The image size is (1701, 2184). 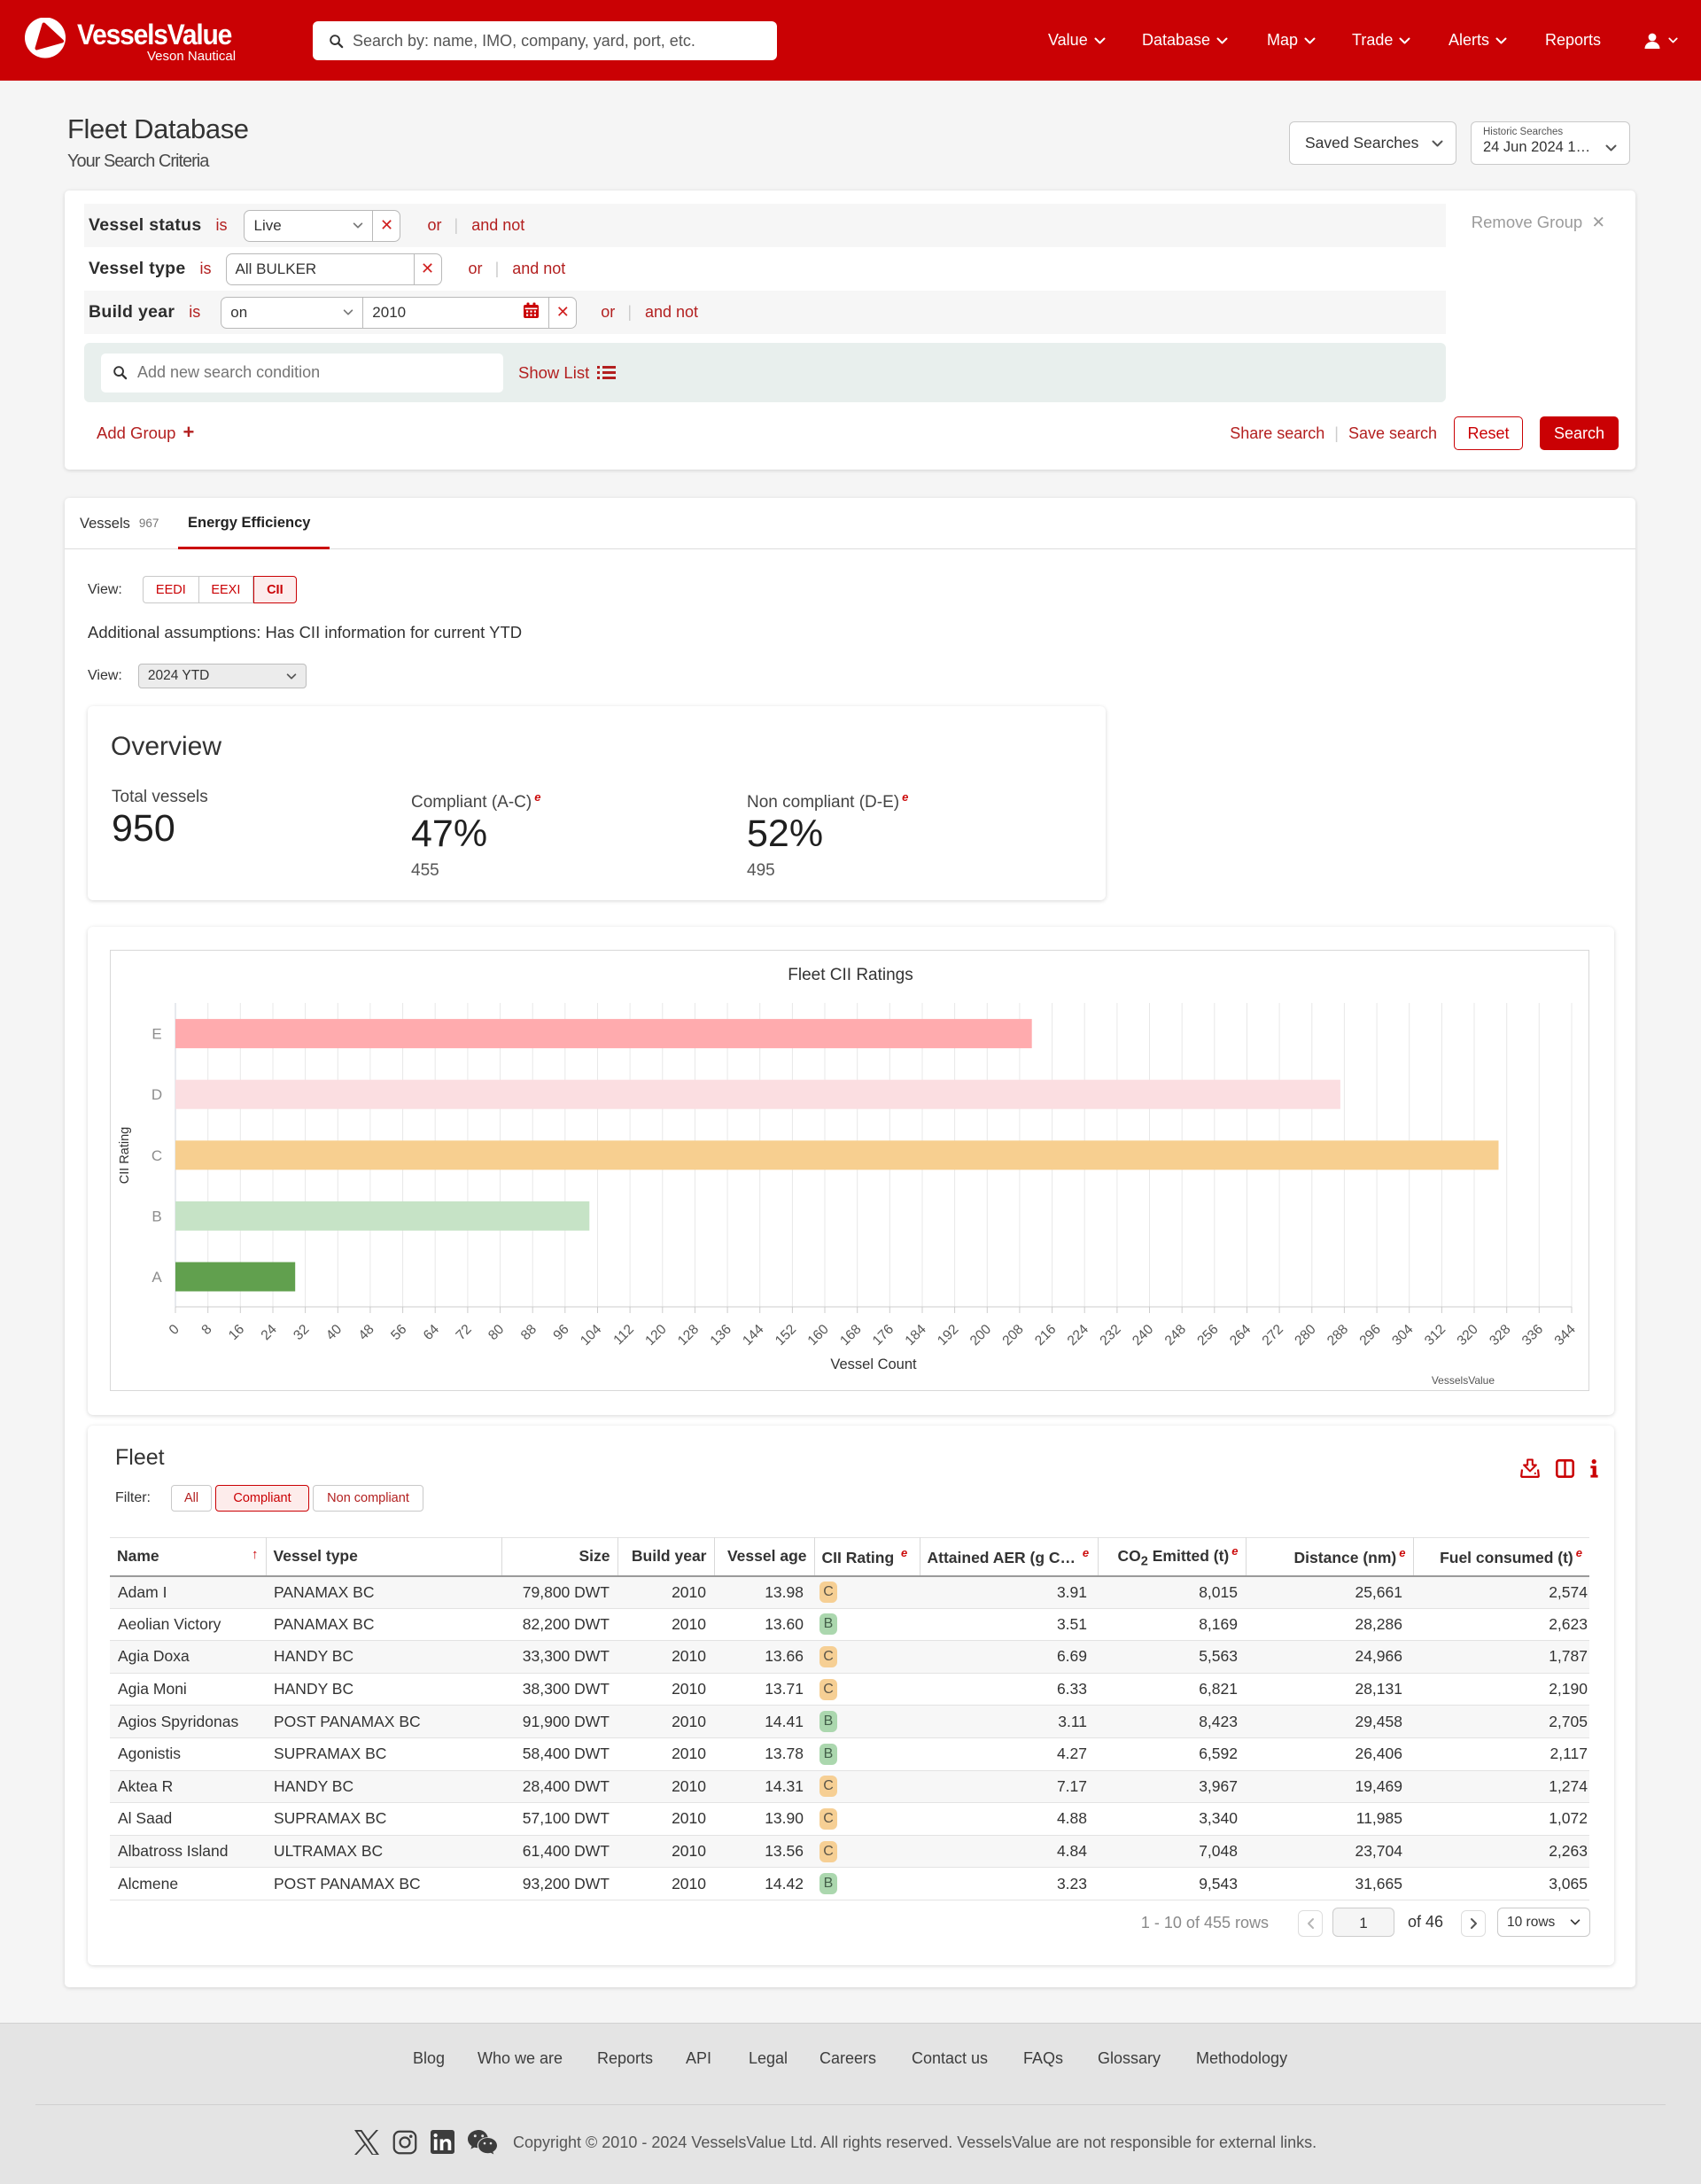 I want to click on svg-text: 264, so click(x=1240, y=1335).